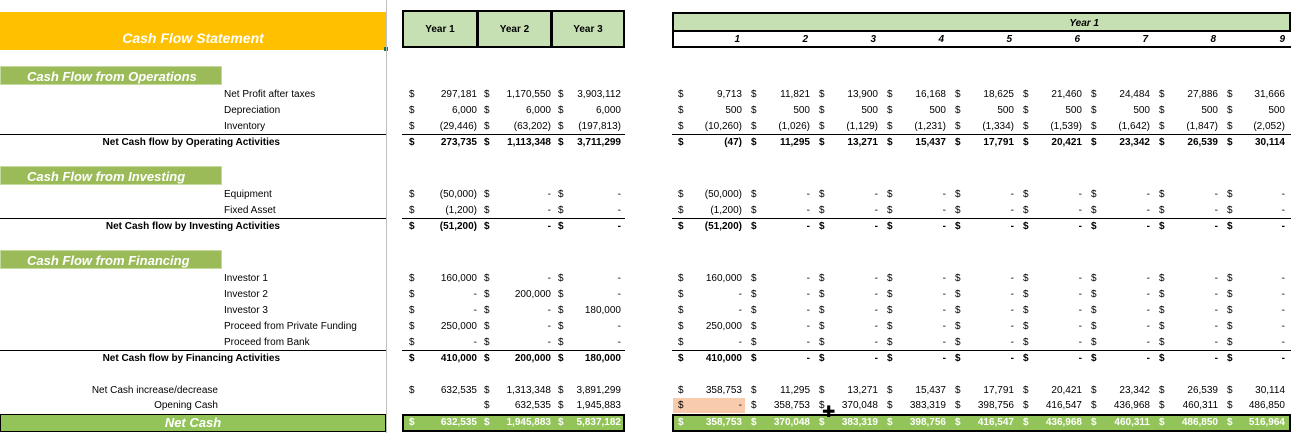 This screenshot has height=433, width=1291. Describe the element at coordinates (602, 358) in the screenshot. I see `year-value-cell: 180,000` at that location.